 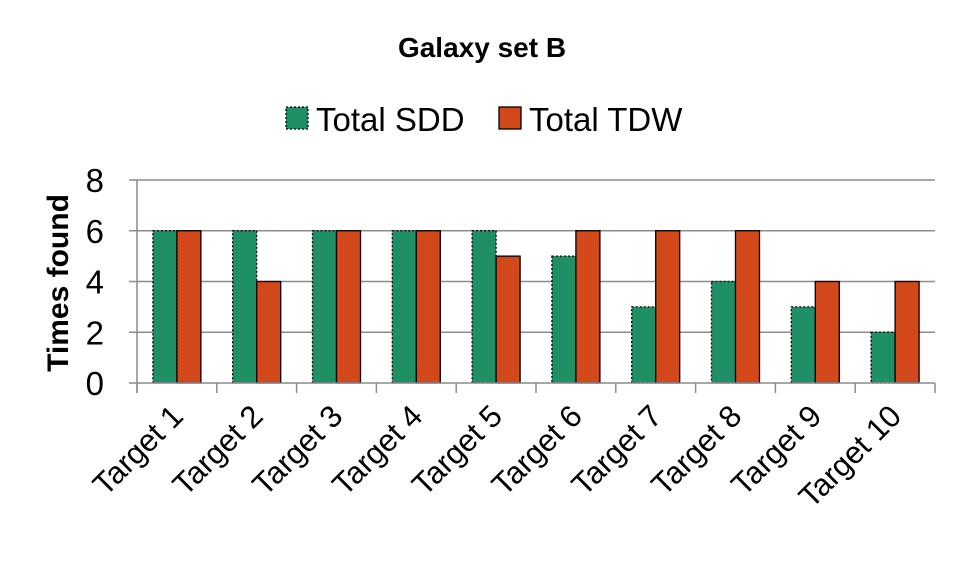 I want to click on chart-title: Galaxy set B, so click(x=482, y=47).